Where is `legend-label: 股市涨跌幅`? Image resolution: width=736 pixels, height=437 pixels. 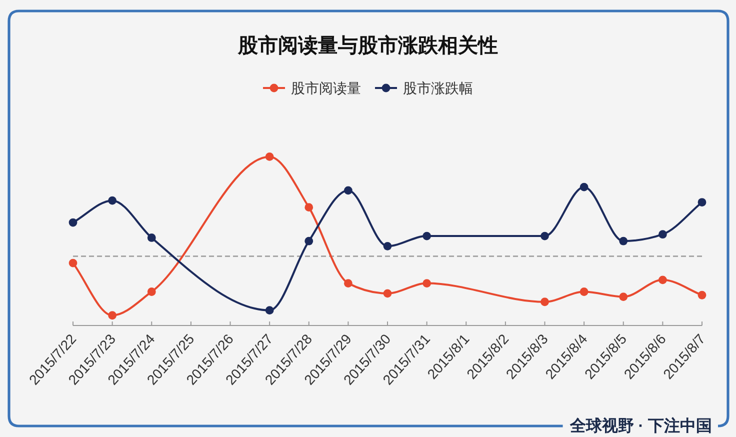 legend-label: 股市涨跌幅 is located at coordinates (438, 88).